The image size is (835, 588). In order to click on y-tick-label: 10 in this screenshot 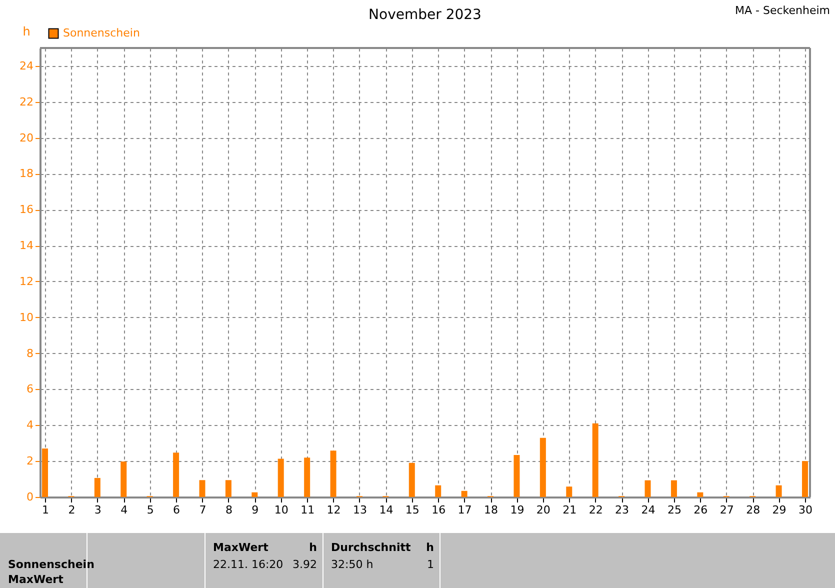, I will do `click(27, 317)`.